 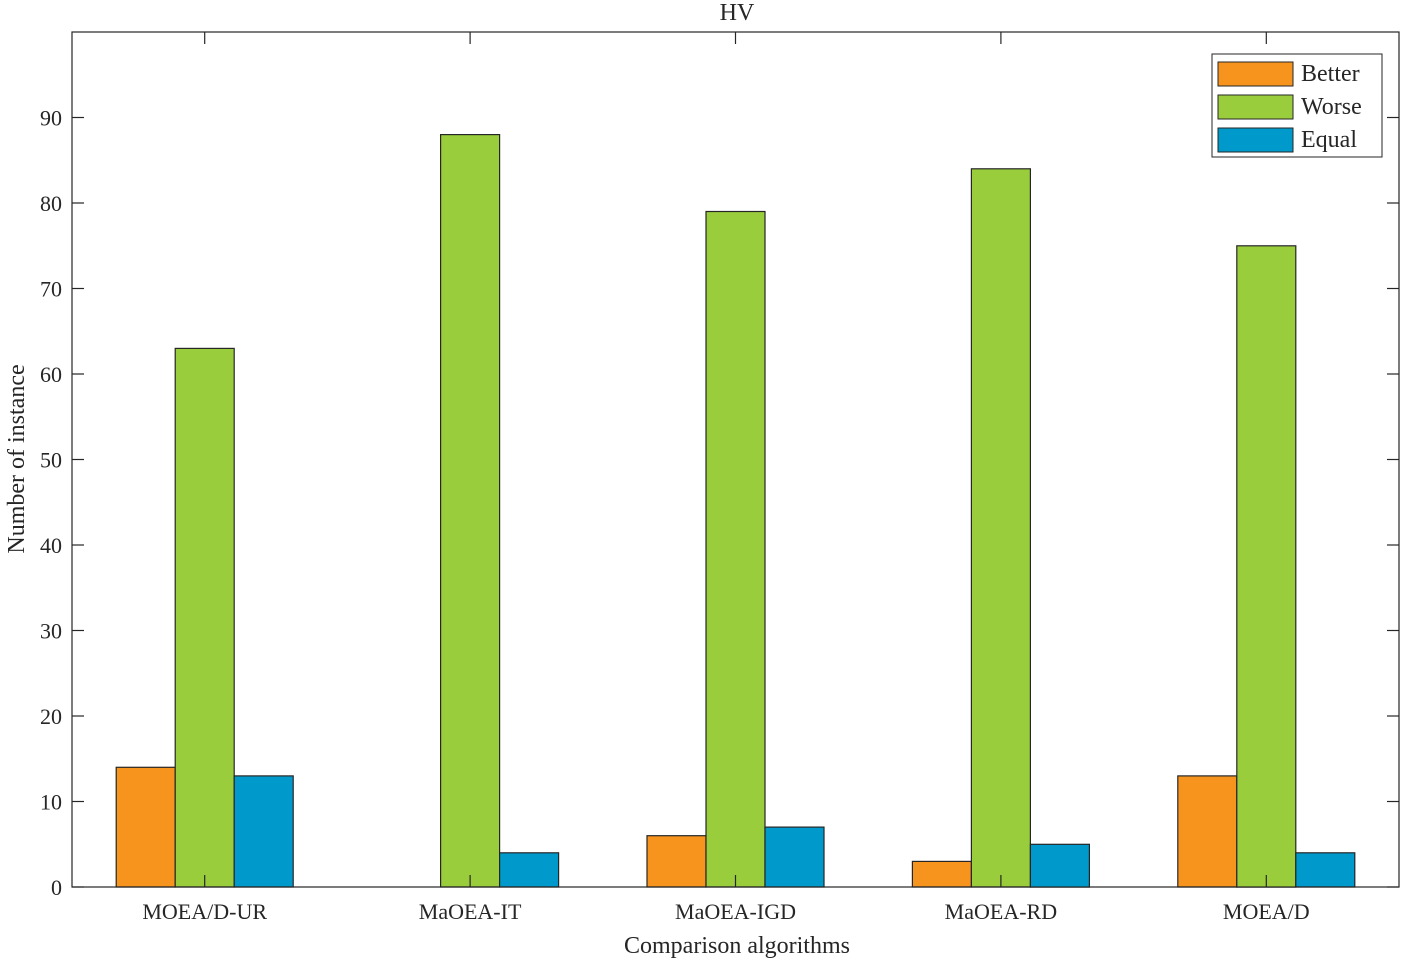 What do you see at coordinates (51, 203) in the screenshot?
I see `y-tick-label: 80` at bounding box center [51, 203].